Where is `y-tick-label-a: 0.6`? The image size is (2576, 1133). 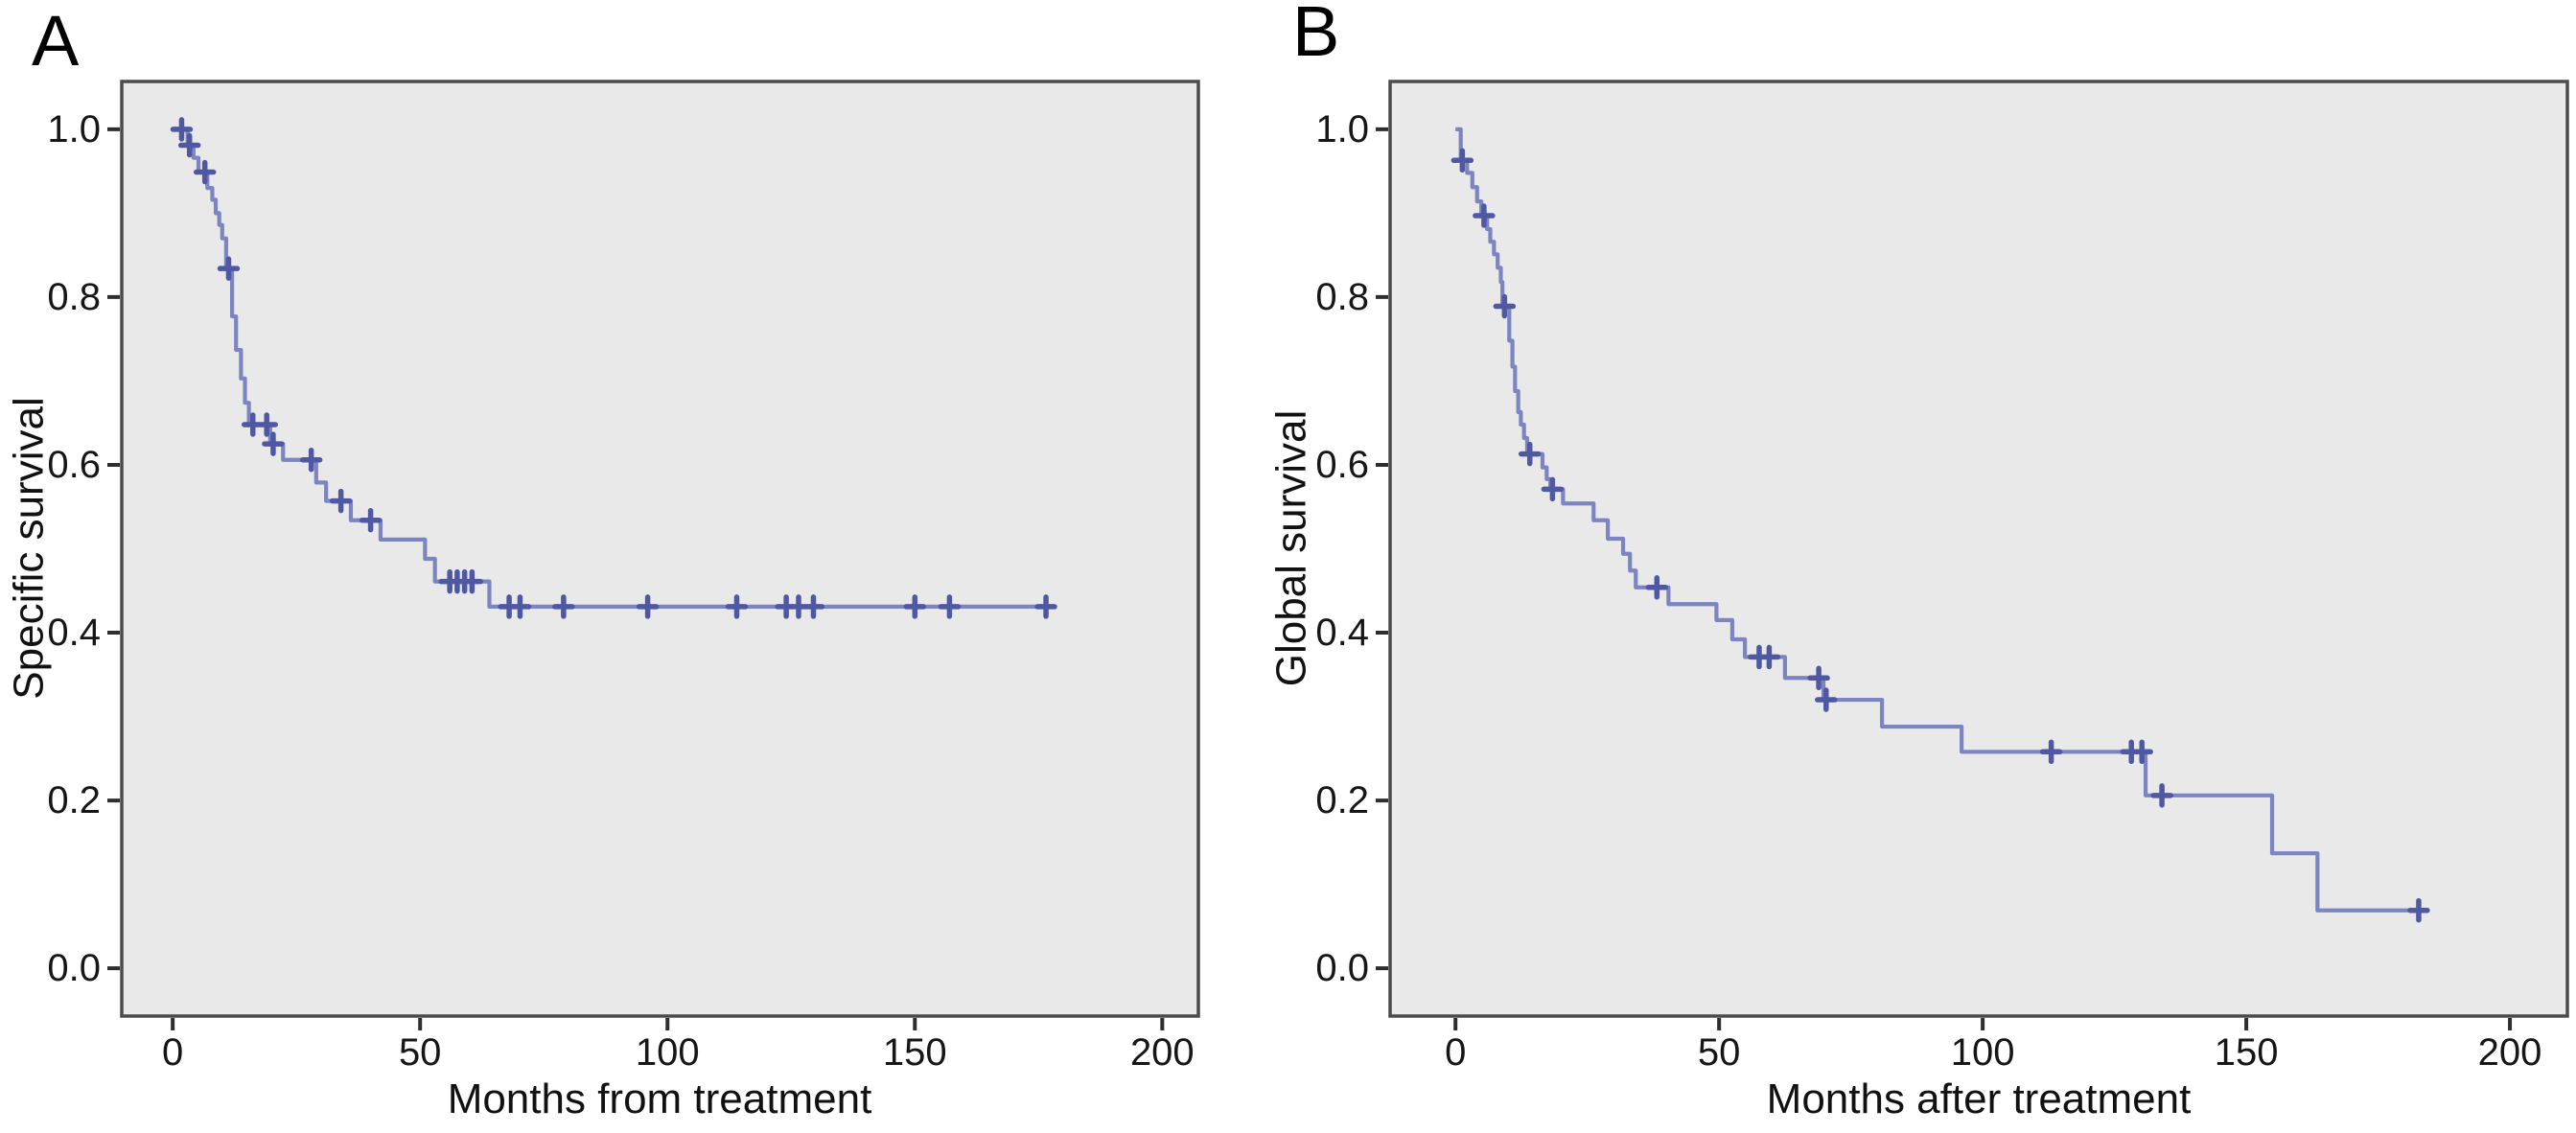 y-tick-label-a: 0.6 is located at coordinates (74, 464).